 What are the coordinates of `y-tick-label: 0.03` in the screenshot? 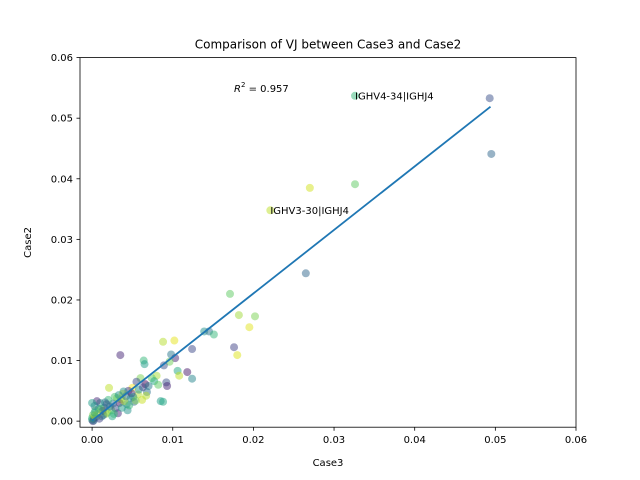 It's located at (62, 240).